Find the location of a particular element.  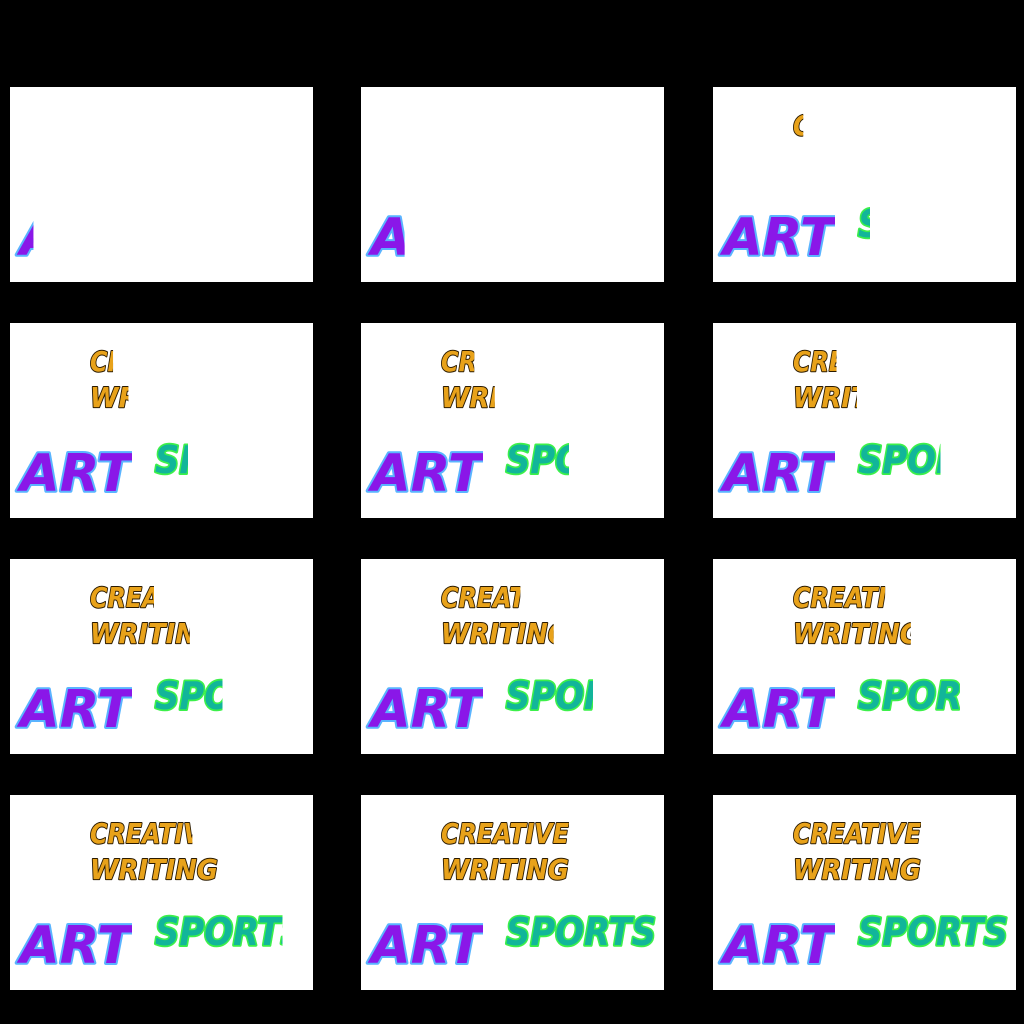

animation-frame-2: CREATIVE WRITING ART SPORTS is located at coordinates (512, 184).